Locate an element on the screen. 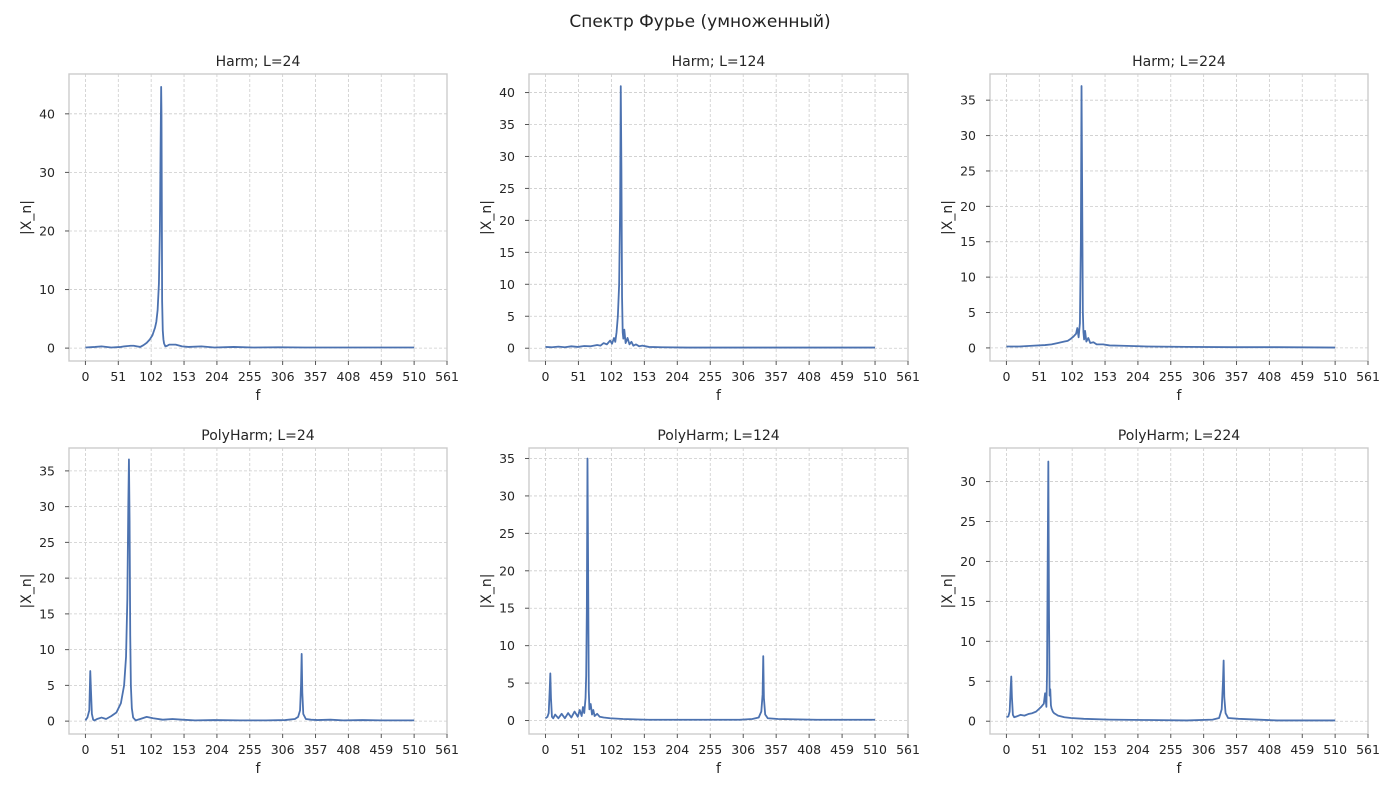 This screenshot has height=800, width=1400. subplot-title: Harm; L=124 is located at coordinates (719, 62).